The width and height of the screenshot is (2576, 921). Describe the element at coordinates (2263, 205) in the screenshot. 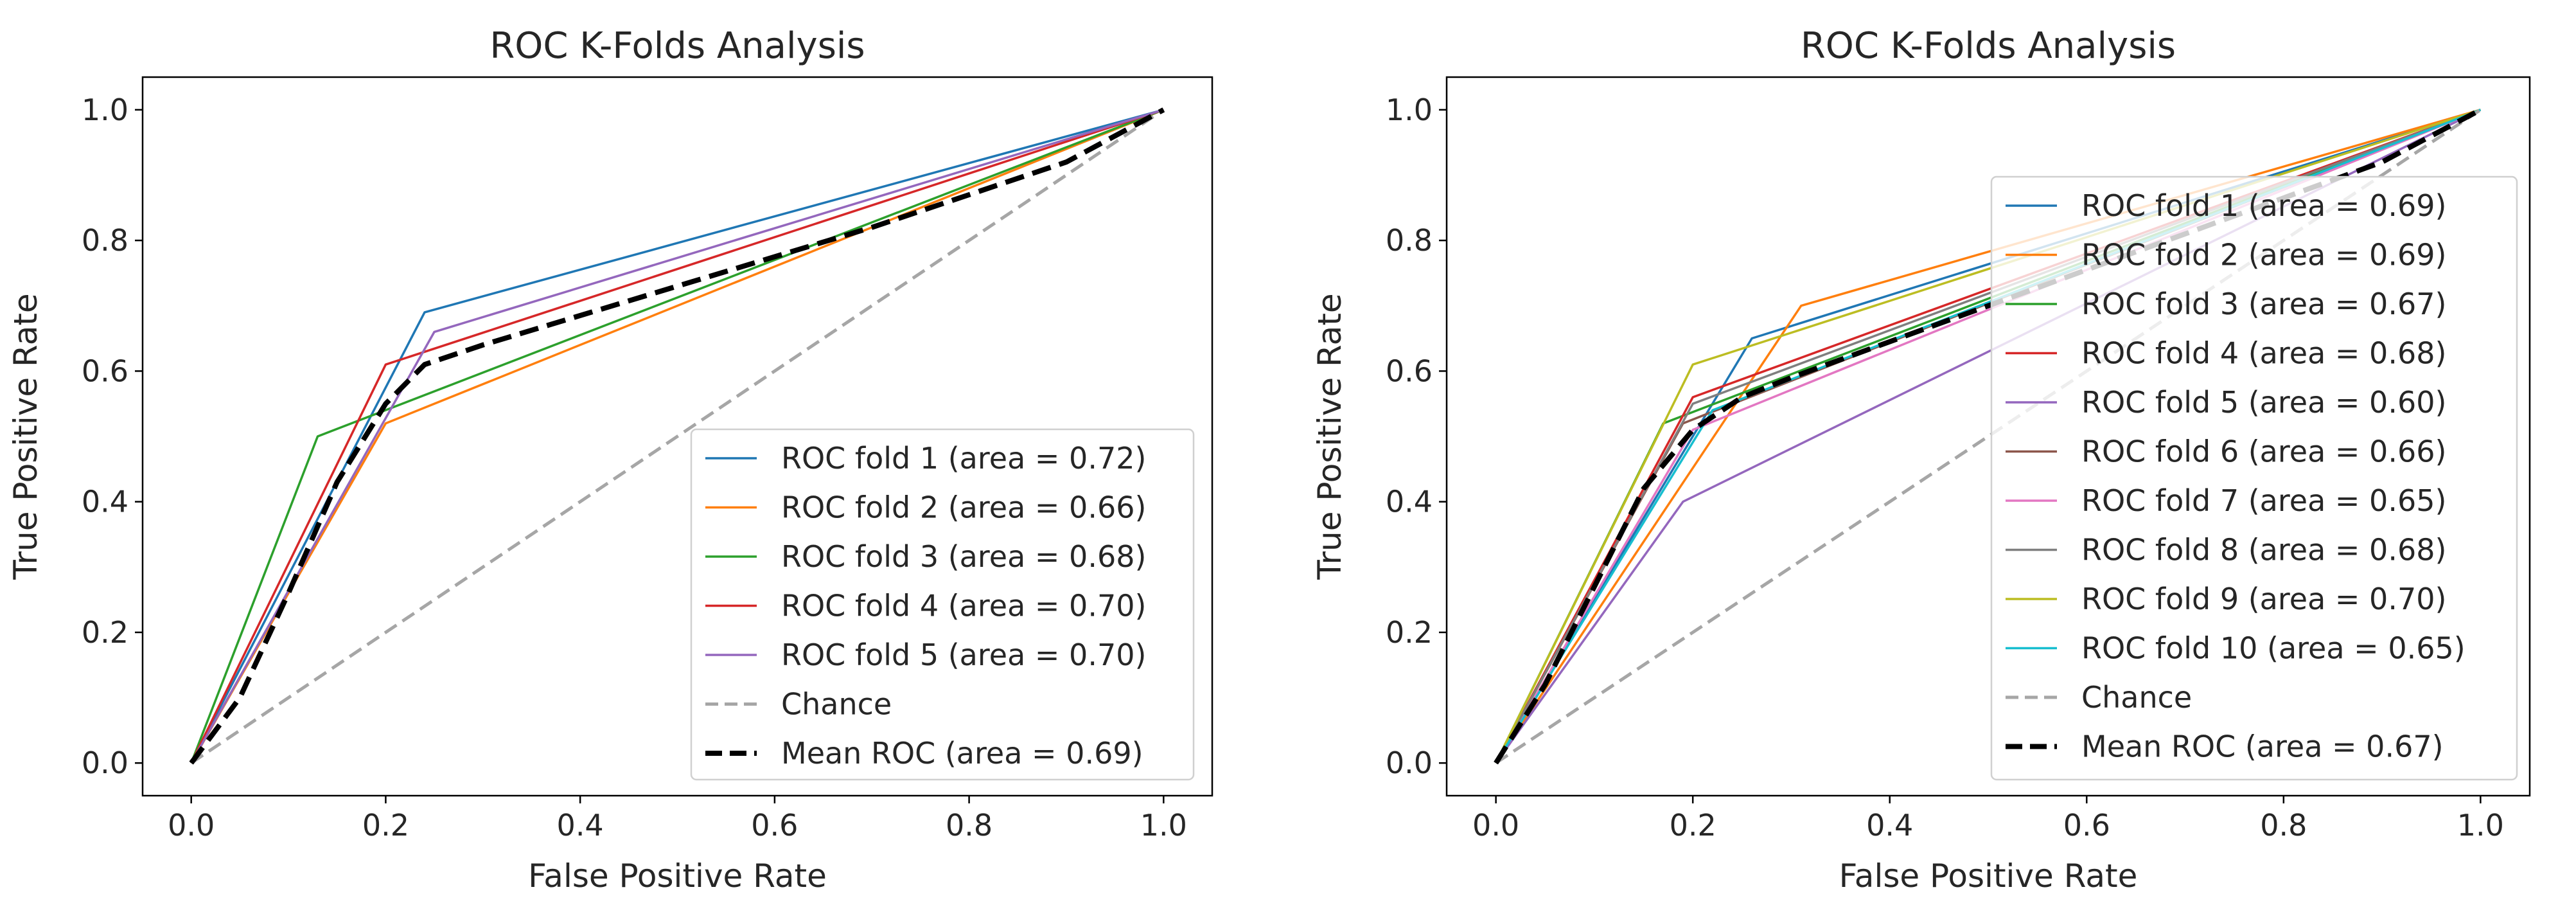

I see `legend-entry: ROC fold 1 (area = 0.69)` at that location.